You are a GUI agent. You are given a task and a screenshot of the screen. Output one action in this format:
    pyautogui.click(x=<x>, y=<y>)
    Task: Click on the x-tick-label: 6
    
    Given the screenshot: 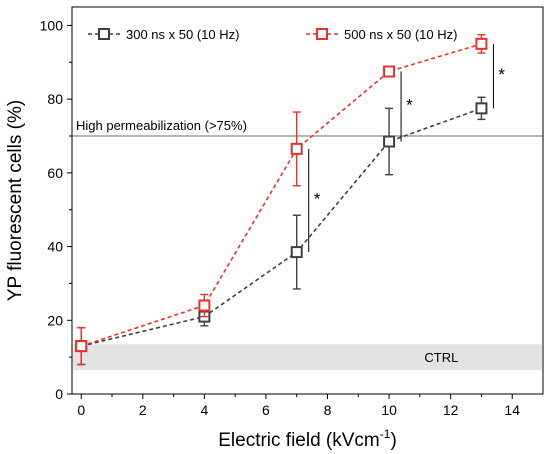 What is the action you would take?
    pyautogui.click(x=266, y=410)
    